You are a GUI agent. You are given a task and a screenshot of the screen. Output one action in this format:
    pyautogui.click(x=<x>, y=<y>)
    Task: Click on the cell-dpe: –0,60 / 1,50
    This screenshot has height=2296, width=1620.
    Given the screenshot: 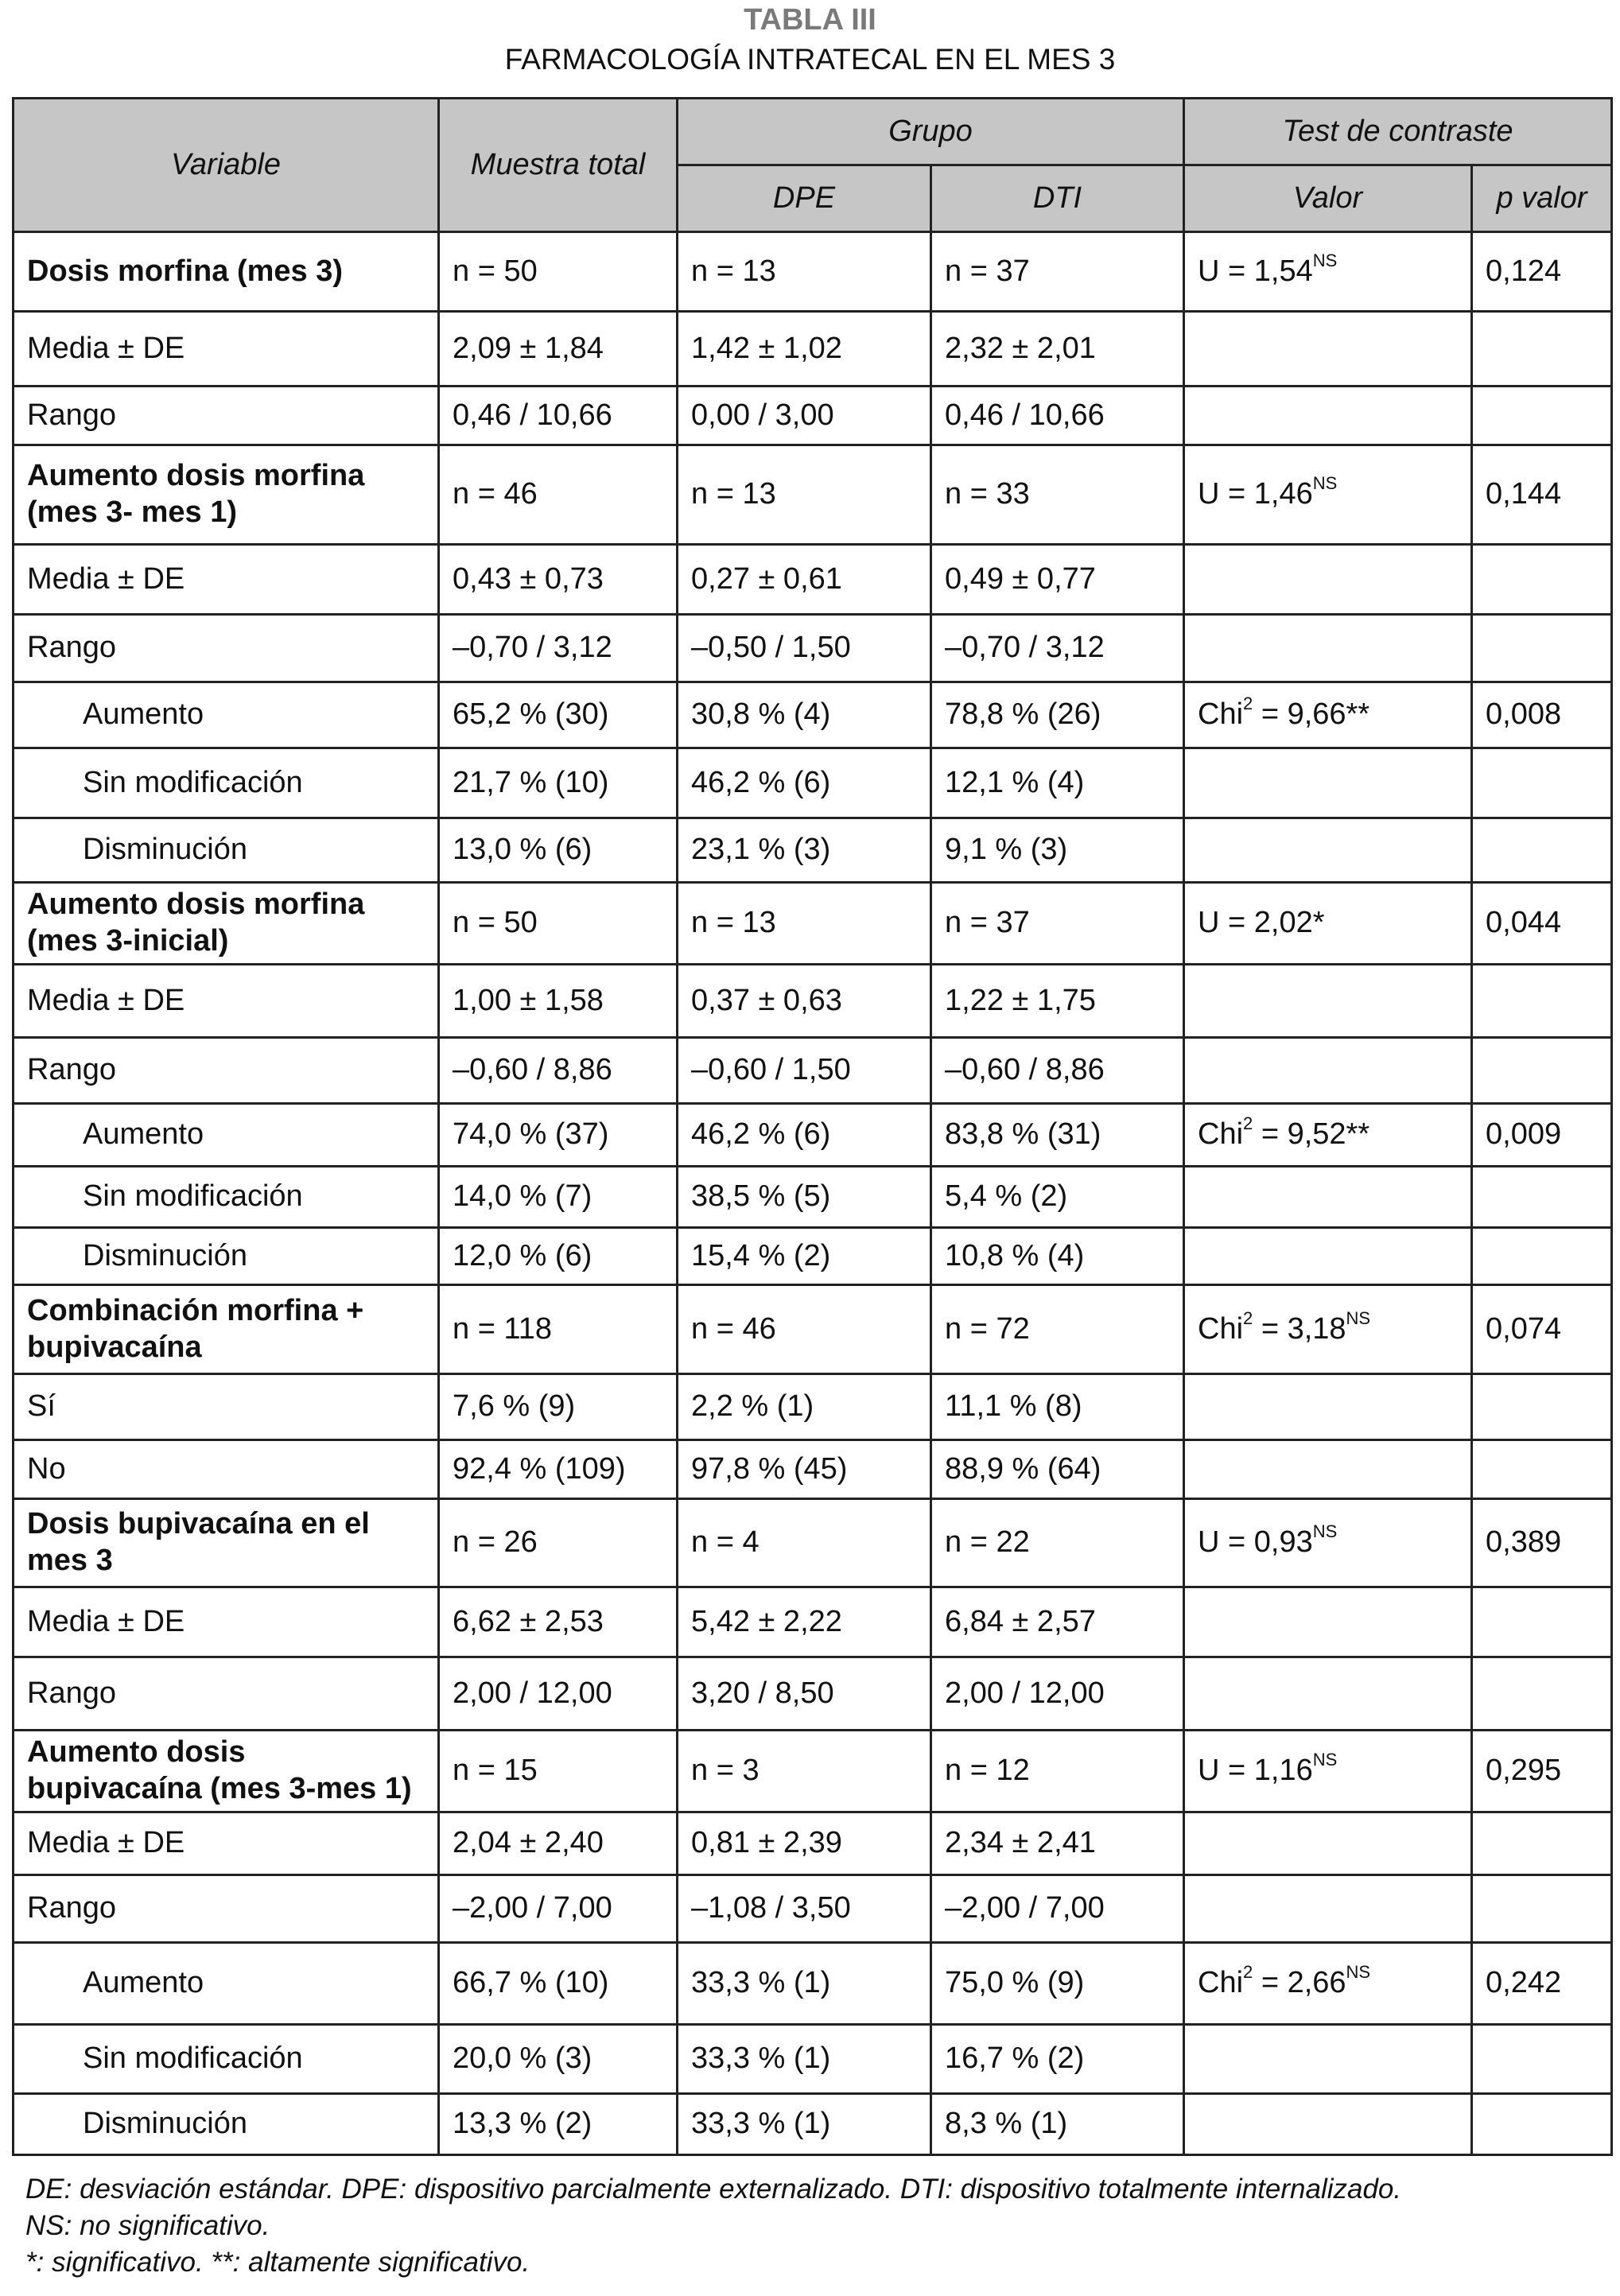 What is the action you would take?
    pyautogui.click(x=804, y=1070)
    